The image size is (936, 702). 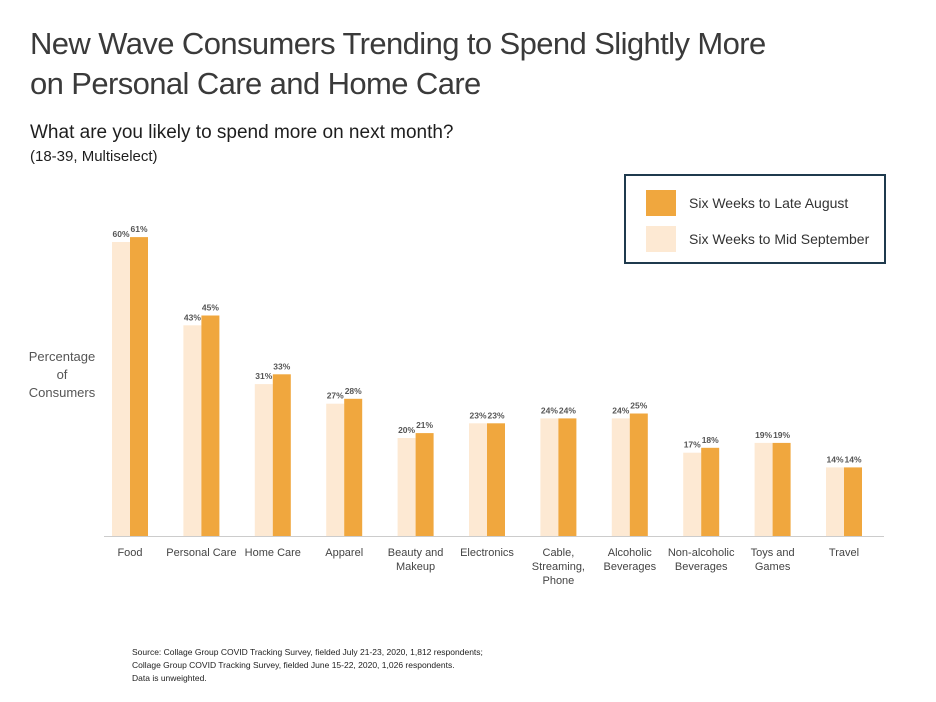 What do you see at coordinates (701, 553) in the screenshot?
I see `x-tick-label-line: Non-alcoholic` at bounding box center [701, 553].